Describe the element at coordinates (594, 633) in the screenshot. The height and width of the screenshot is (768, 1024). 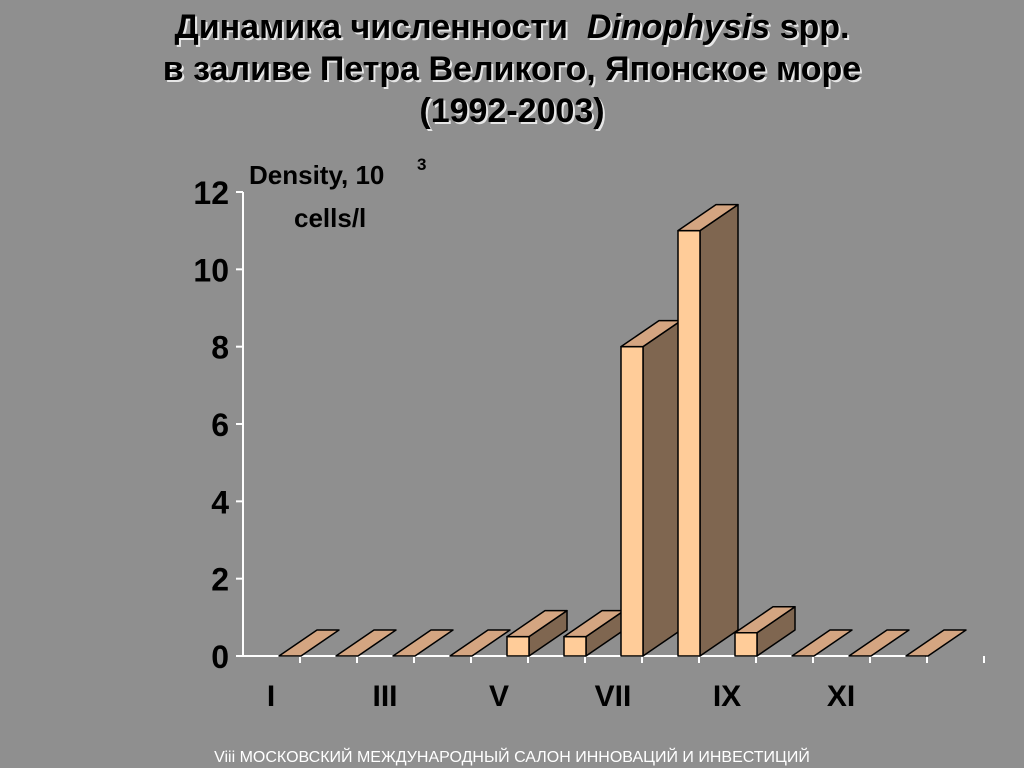
I see `bar-VI` at that location.